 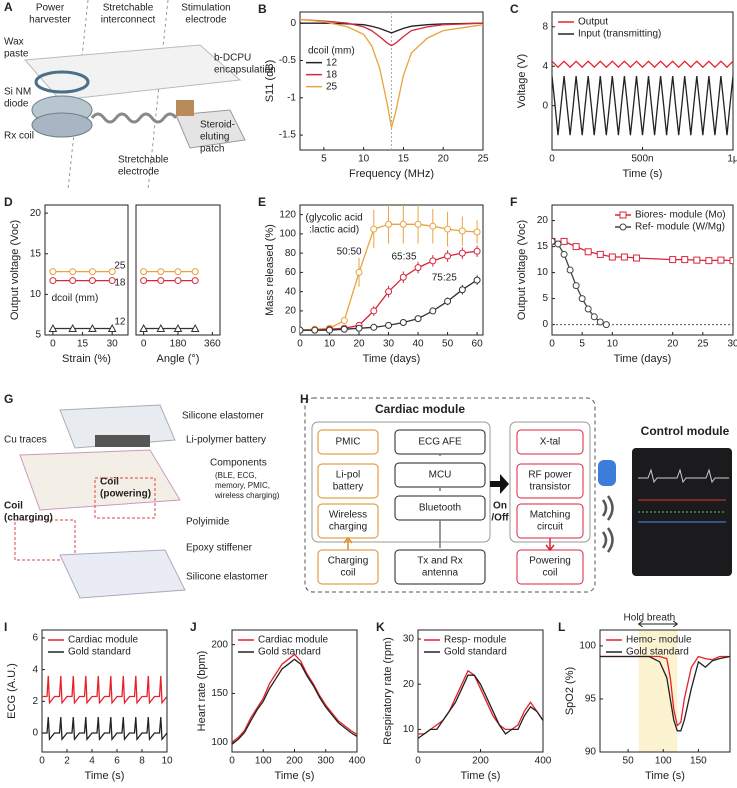 I want to click on panel-label: D, so click(x=8, y=202).